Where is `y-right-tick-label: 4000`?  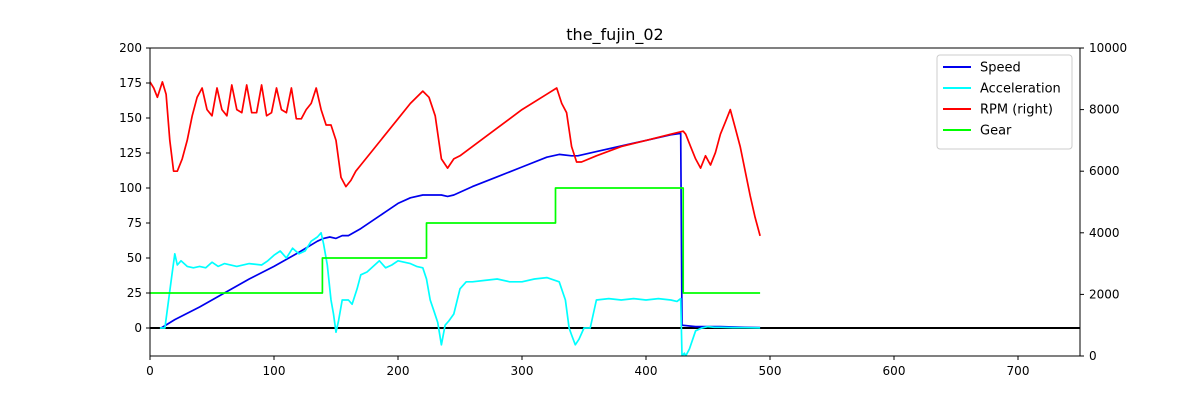 y-right-tick-label: 4000 is located at coordinates (1104, 233).